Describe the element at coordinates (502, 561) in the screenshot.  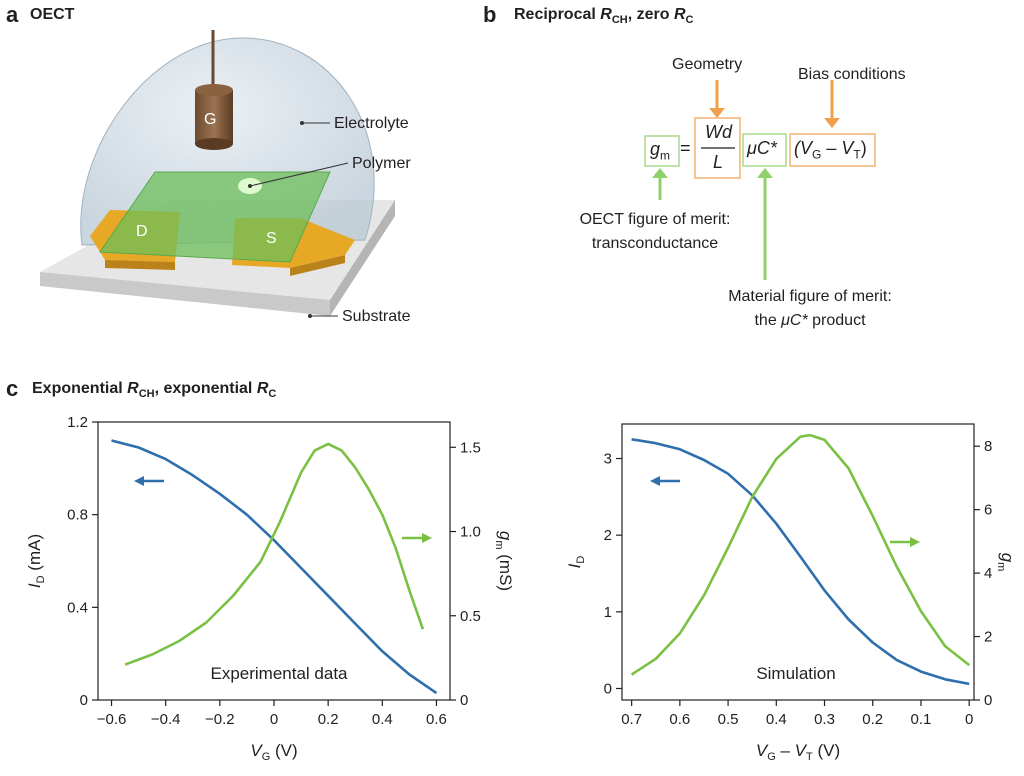
I see `y-right-axis-label: gm (mS)` at that location.